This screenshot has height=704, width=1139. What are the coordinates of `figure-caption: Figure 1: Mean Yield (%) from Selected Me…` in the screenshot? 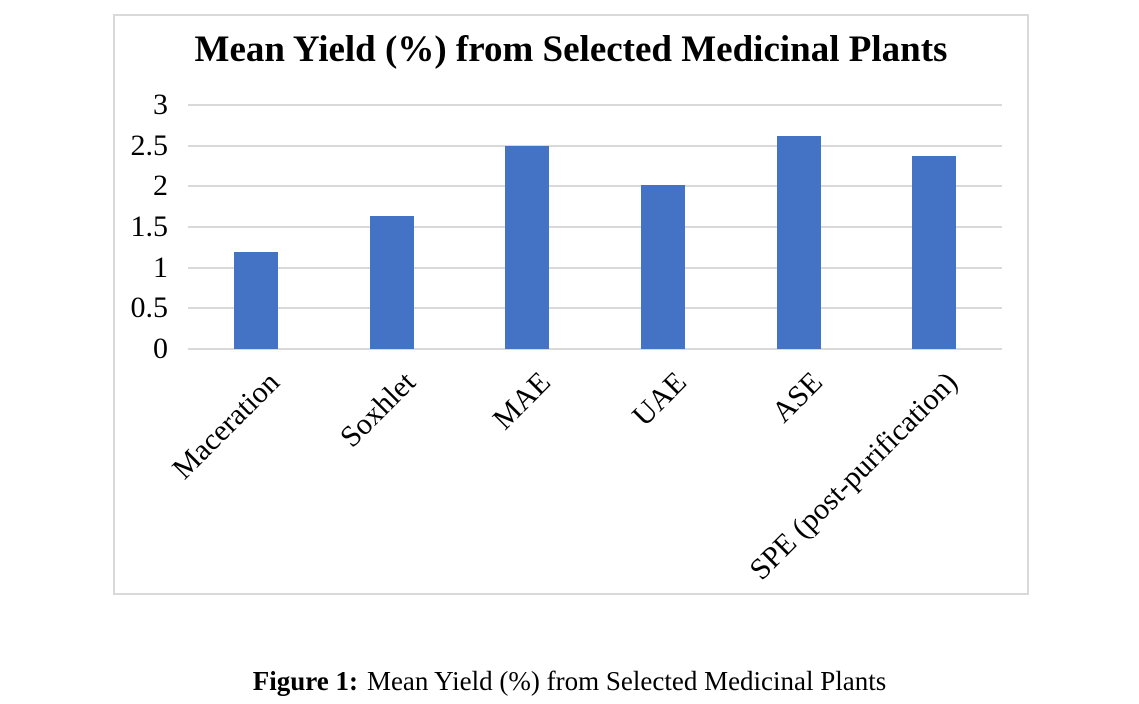 It's located at (569, 681).